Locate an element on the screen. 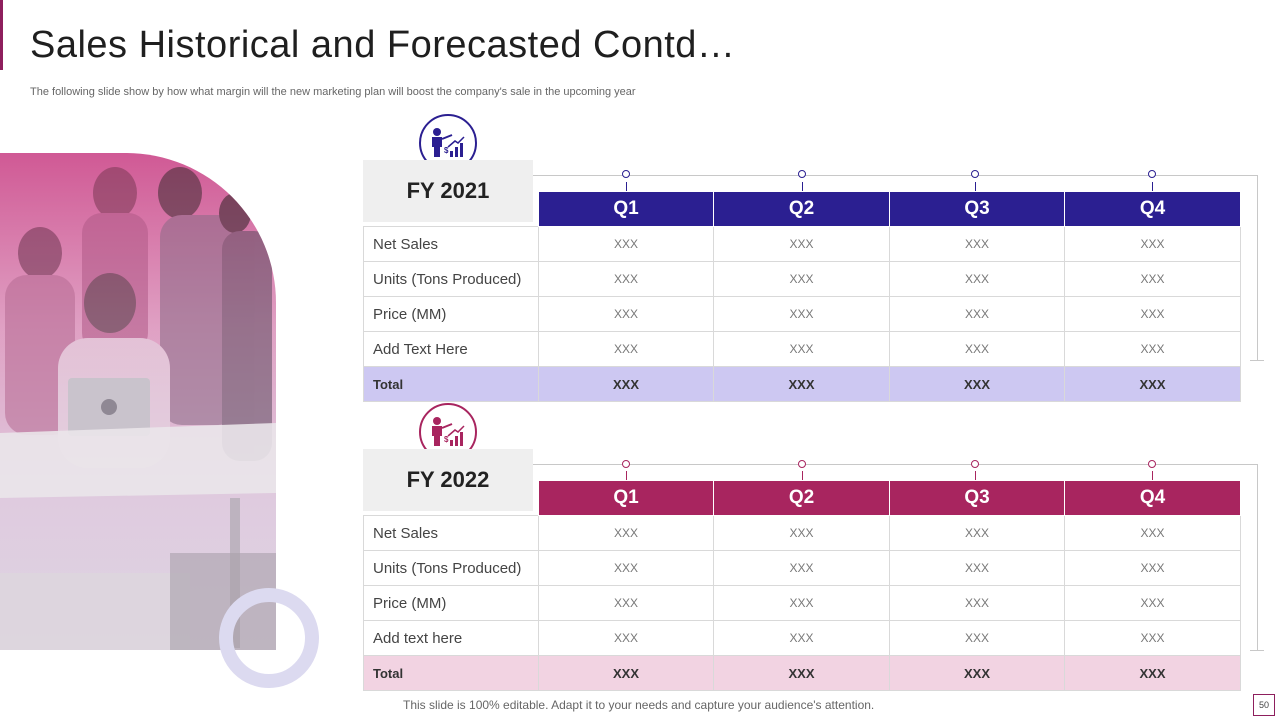 The image size is (1280, 720). page-number: 50 is located at coordinates (1264, 705).